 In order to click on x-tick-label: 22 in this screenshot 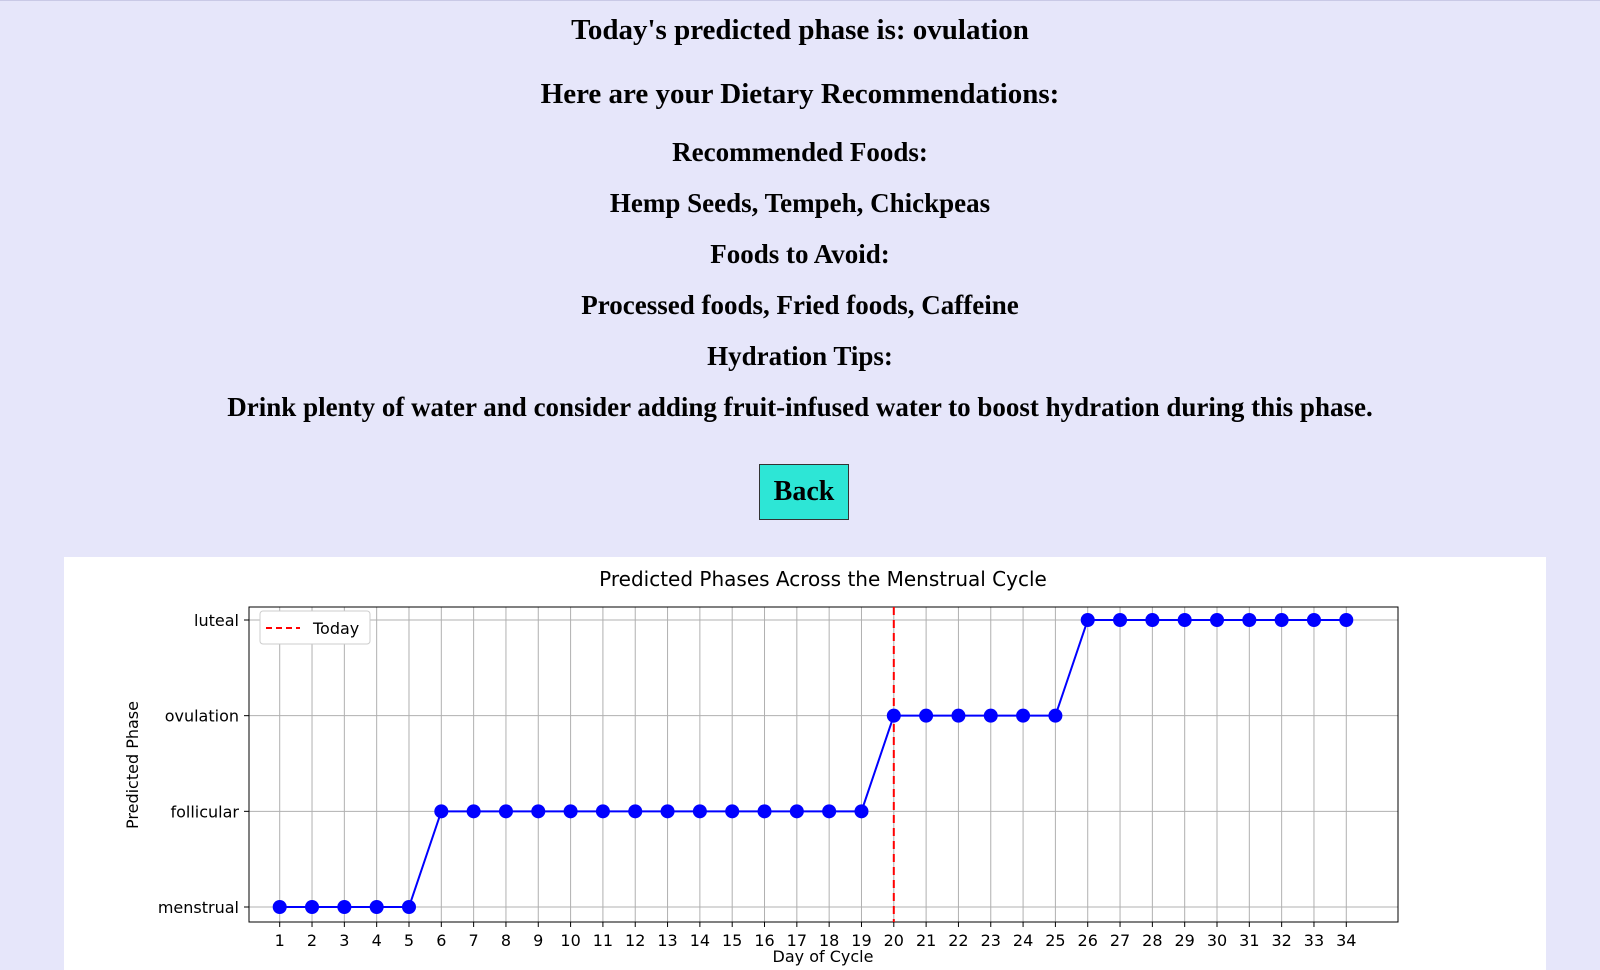, I will do `click(958, 940)`.